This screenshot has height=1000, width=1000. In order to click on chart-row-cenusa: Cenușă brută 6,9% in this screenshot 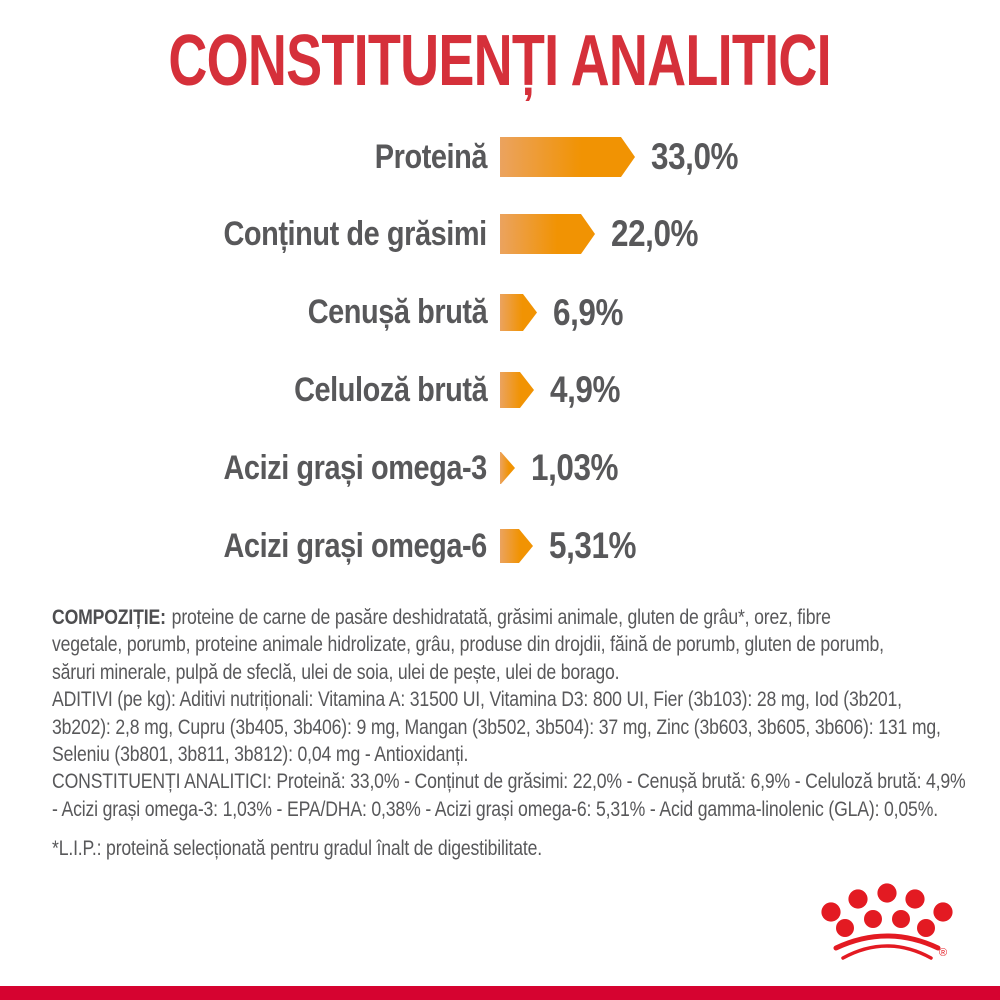, I will do `click(500, 312)`.